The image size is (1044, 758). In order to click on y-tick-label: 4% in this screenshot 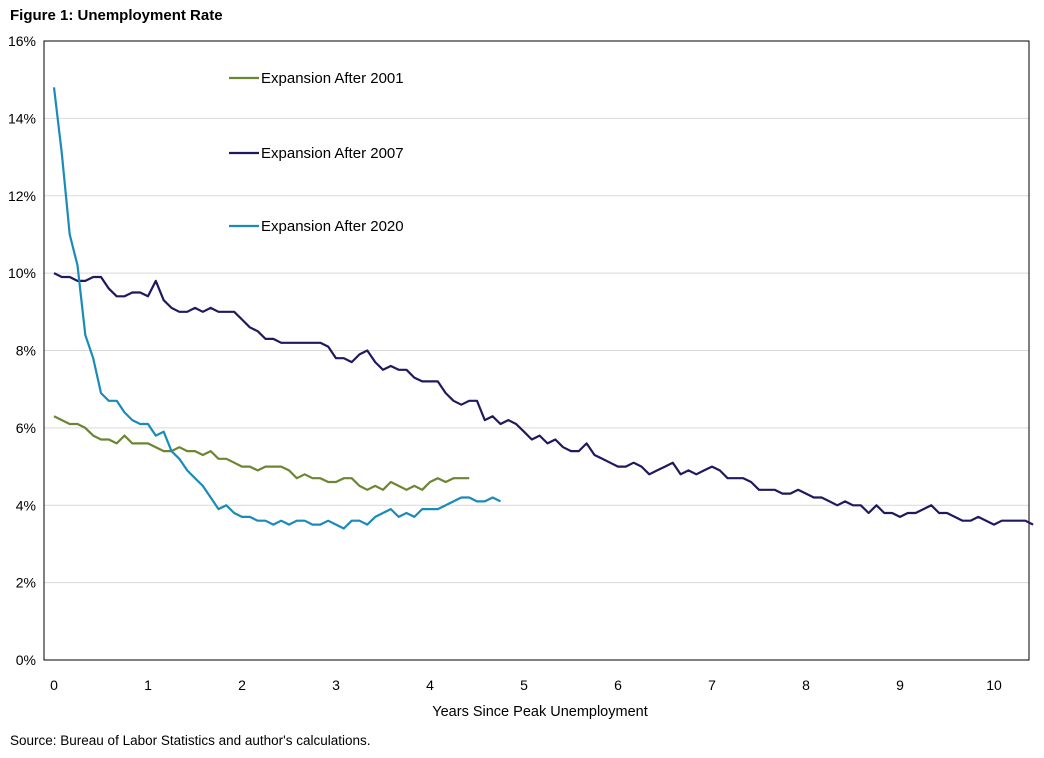, I will do `click(26, 505)`.